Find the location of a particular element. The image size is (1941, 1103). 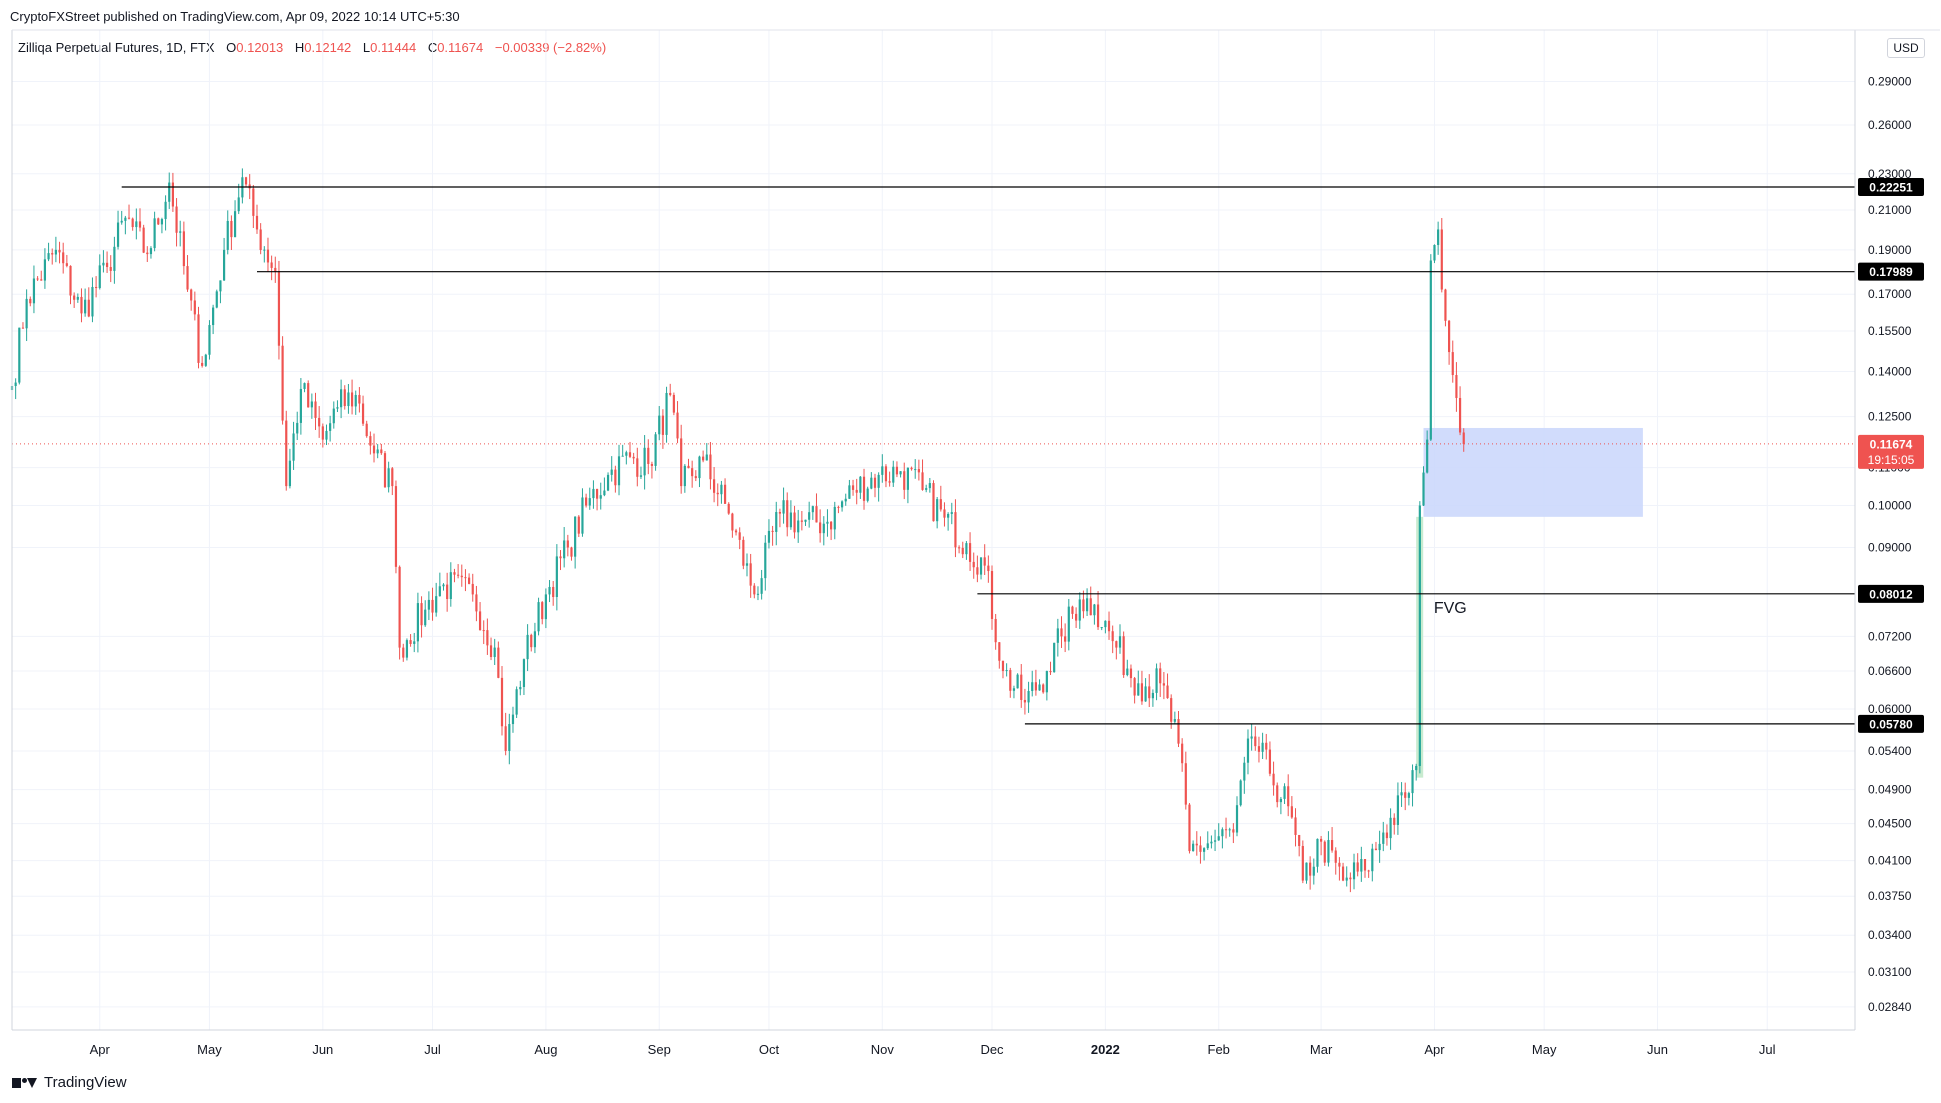

tradingview-footer: TradingView is located at coordinates (69, 1082).